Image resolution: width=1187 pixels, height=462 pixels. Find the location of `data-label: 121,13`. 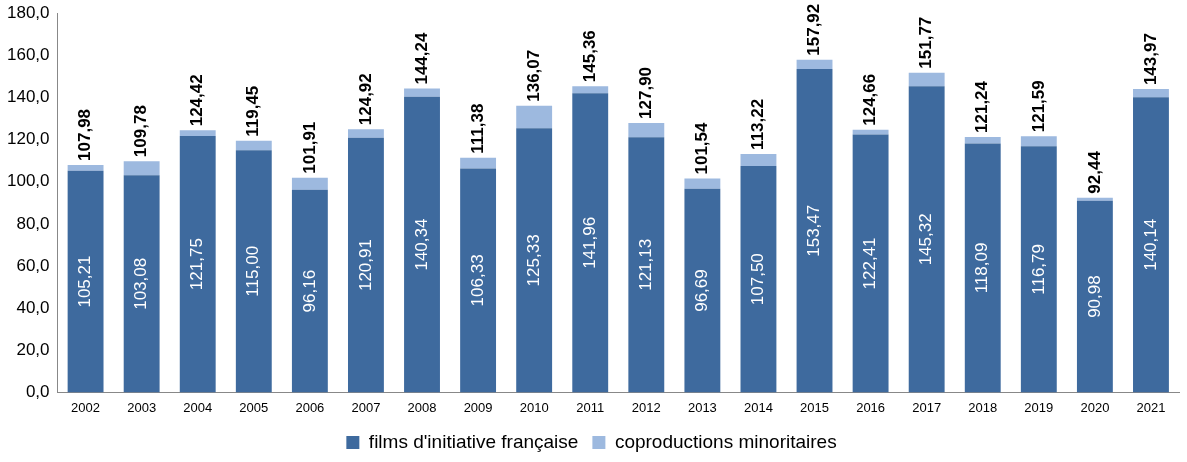

data-label: 121,13 is located at coordinates (645, 264).